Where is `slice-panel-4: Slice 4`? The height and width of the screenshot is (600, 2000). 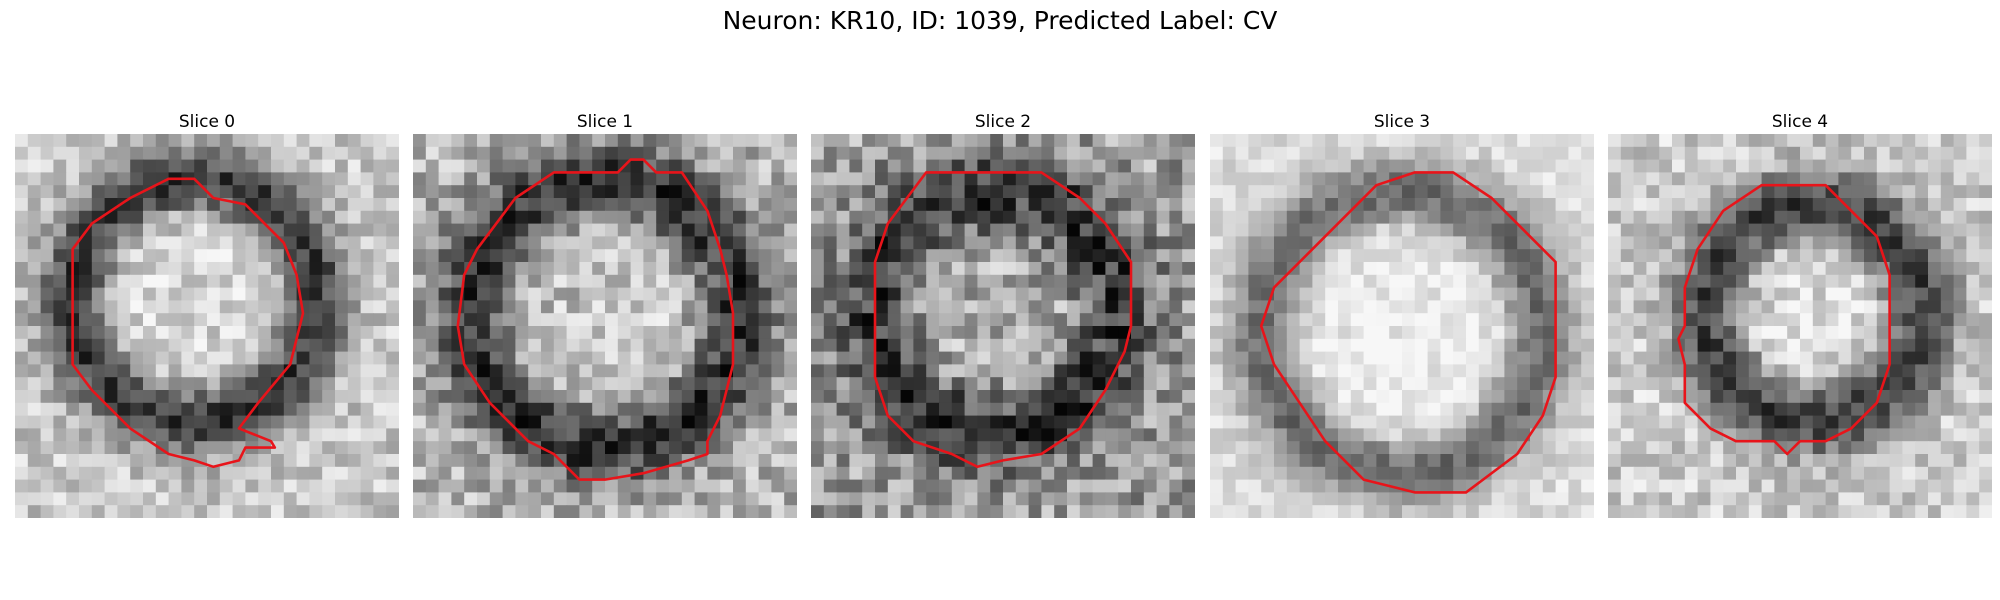 slice-panel-4: Slice 4 is located at coordinates (1800, 314).